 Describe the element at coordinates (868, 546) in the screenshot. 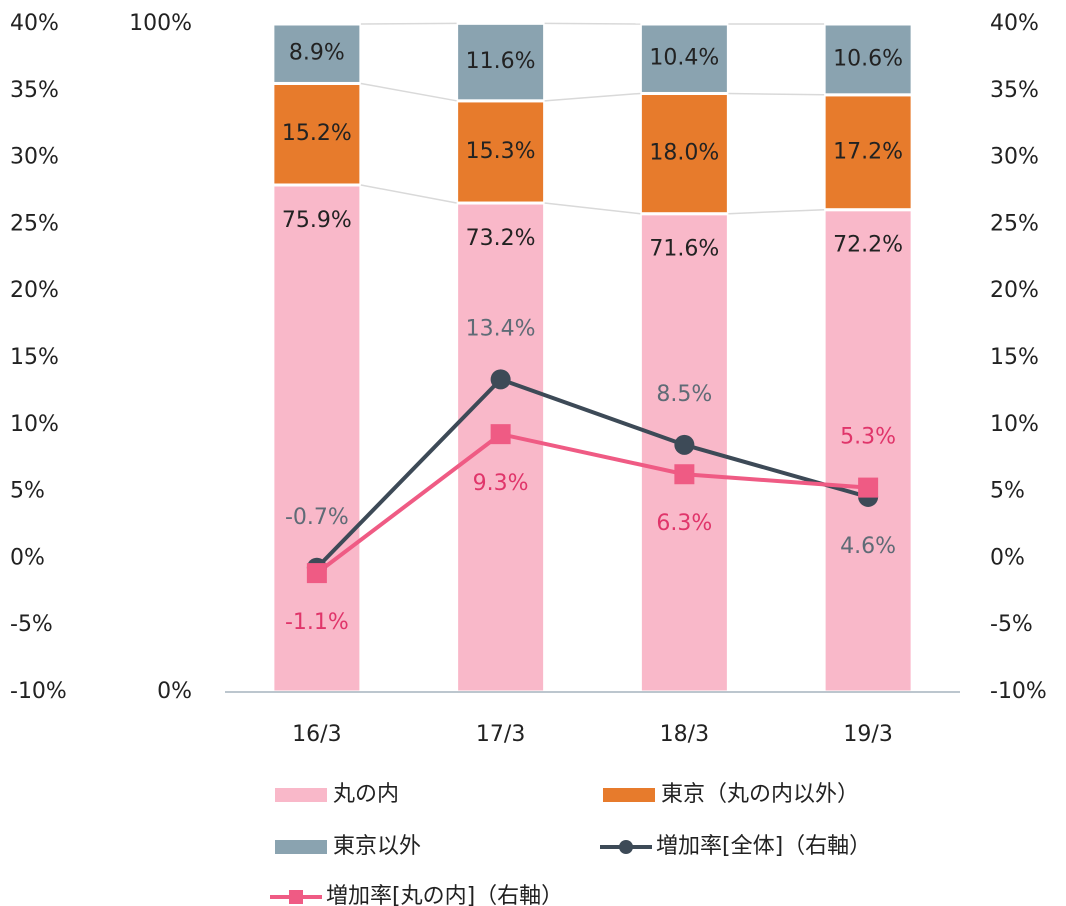

I see `line-value-label: 4.6%` at that location.